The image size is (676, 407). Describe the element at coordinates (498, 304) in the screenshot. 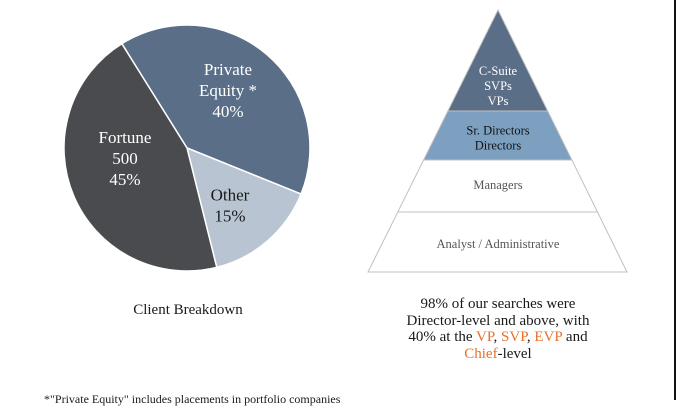

I see `caption-line-1: 98% of our searches were` at that location.